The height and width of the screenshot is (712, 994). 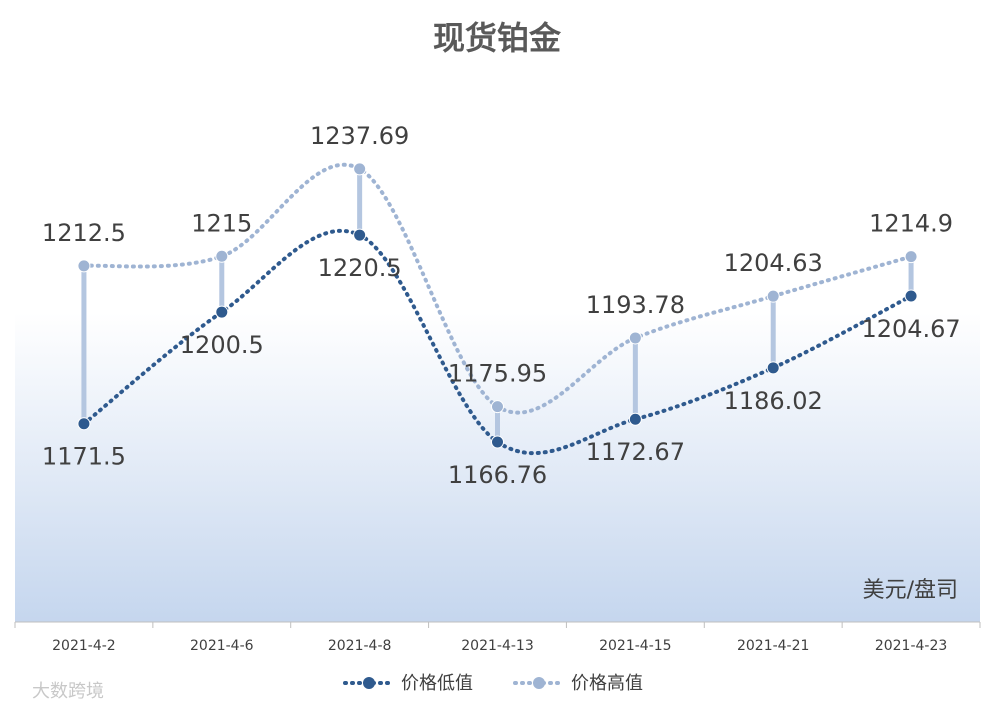 I want to click on legend-label: 价格低值, so click(x=437, y=683).